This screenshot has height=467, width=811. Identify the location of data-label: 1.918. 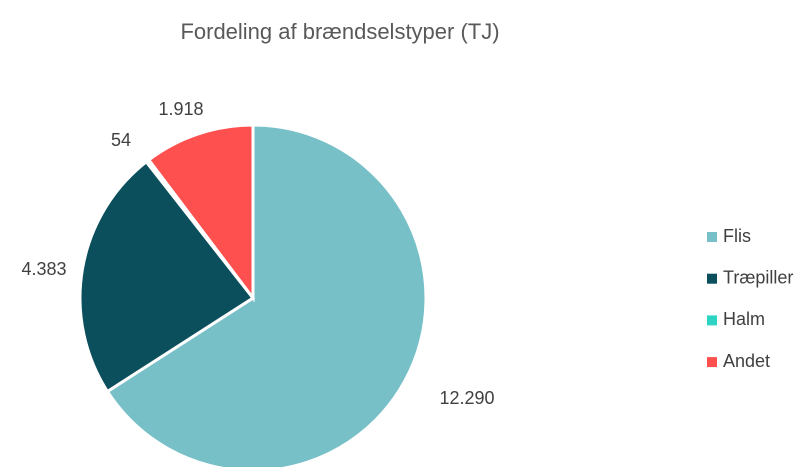
(180, 109).